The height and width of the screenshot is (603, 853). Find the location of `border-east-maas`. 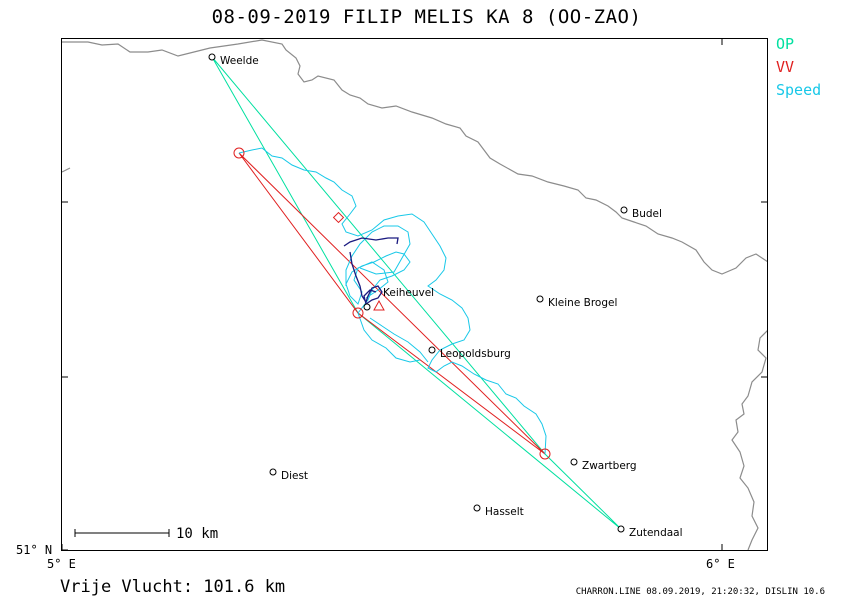

border-east-maas is located at coordinates (749, 440).